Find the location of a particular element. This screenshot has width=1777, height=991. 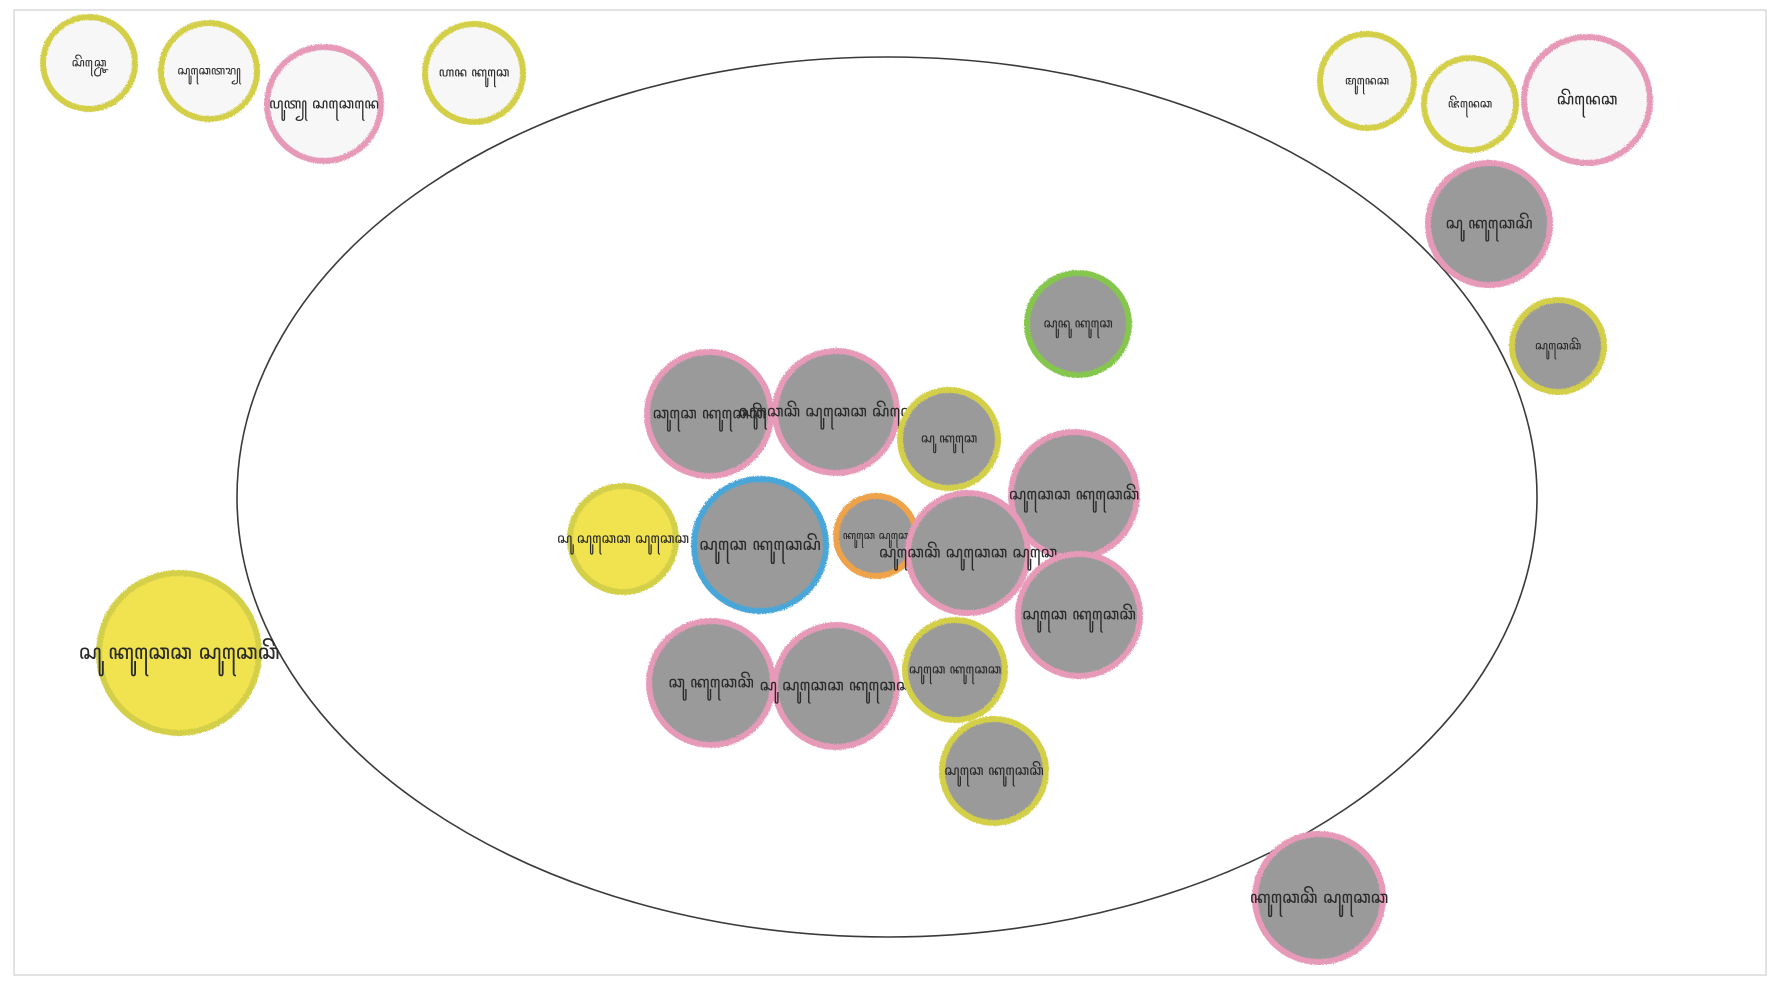

node-c14: ꦱꦸꦕꦺꦕ ꦏꦸꦕꦺꦕꦼ is located at coordinates (1074, 495).